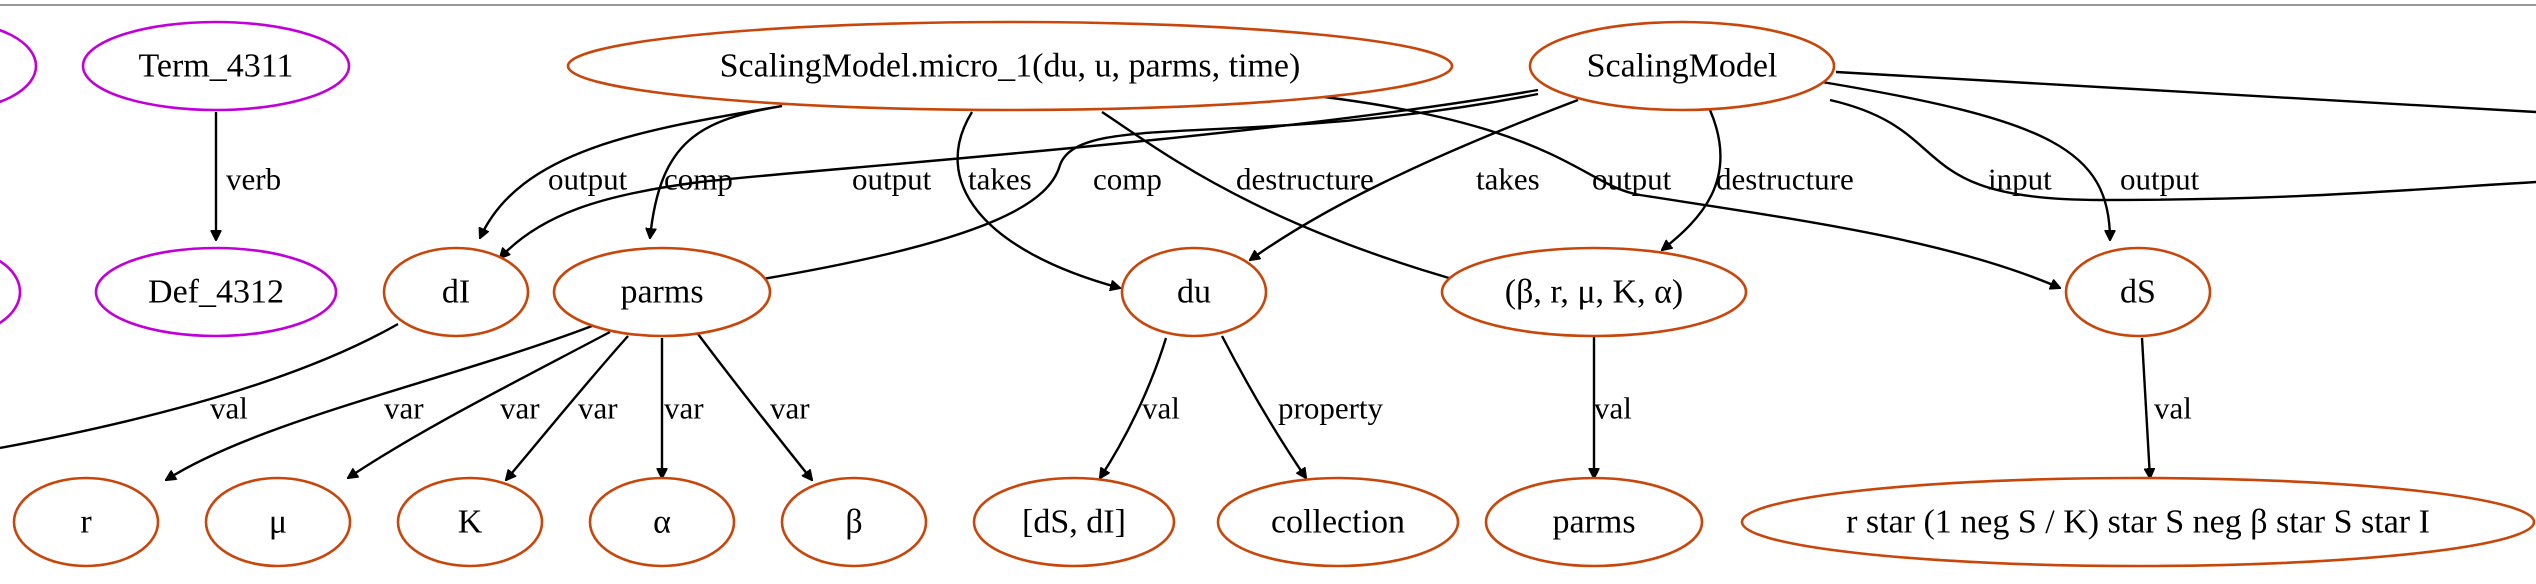 This screenshot has width=2536, height=584. Describe the element at coordinates (11, 292) in the screenshot. I see `node-partial-bottom-left` at that location.